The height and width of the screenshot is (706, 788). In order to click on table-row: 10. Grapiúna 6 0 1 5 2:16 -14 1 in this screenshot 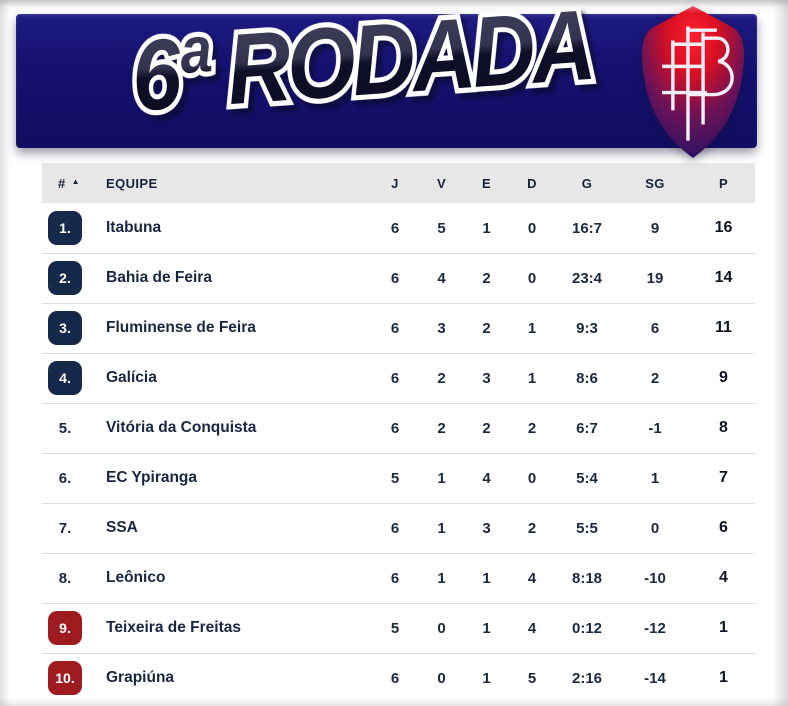, I will do `click(398, 678)`.